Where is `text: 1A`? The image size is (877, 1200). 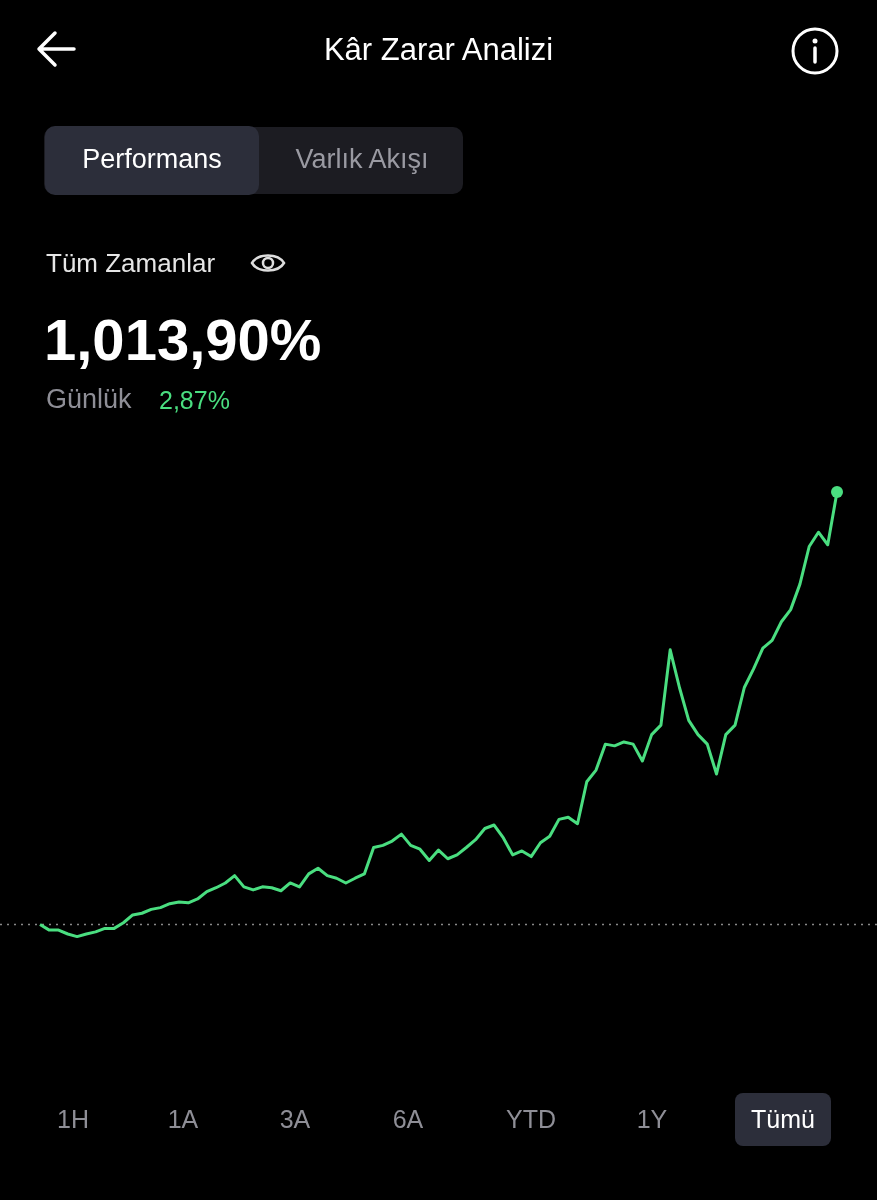 text: 1A is located at coordinates (183, 1119).